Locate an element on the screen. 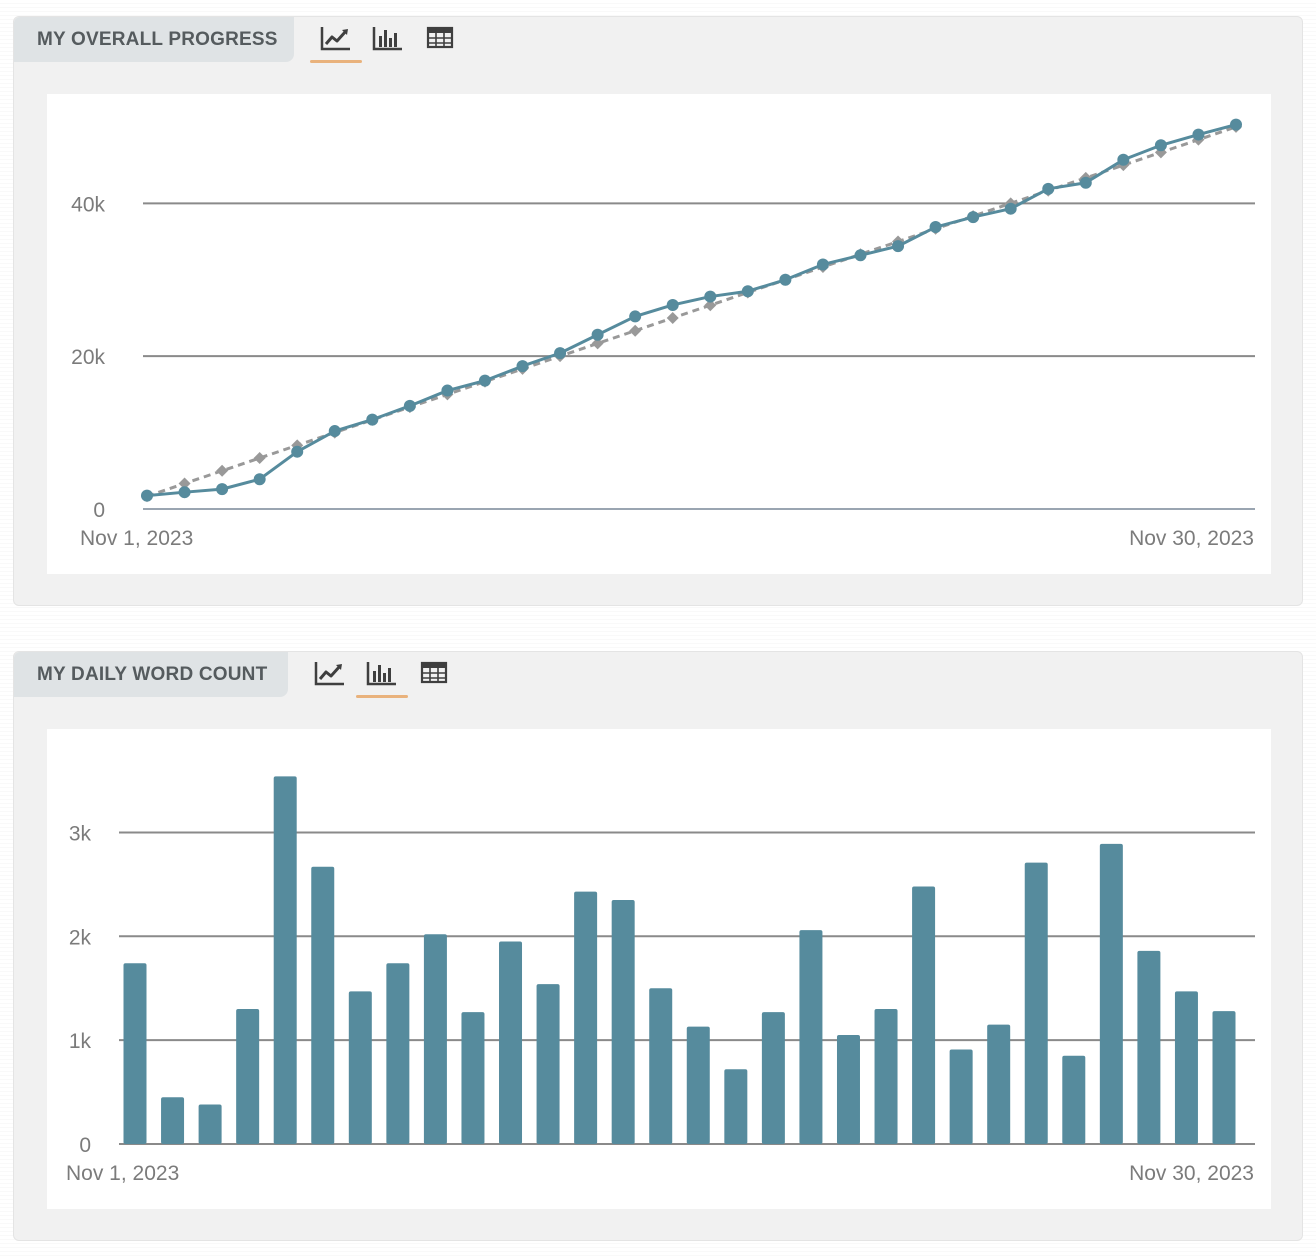 Image resolution: width=1316 pixels, height=1256 pixels. y-tick-label: 1k is located at coordinates (80, 1041).